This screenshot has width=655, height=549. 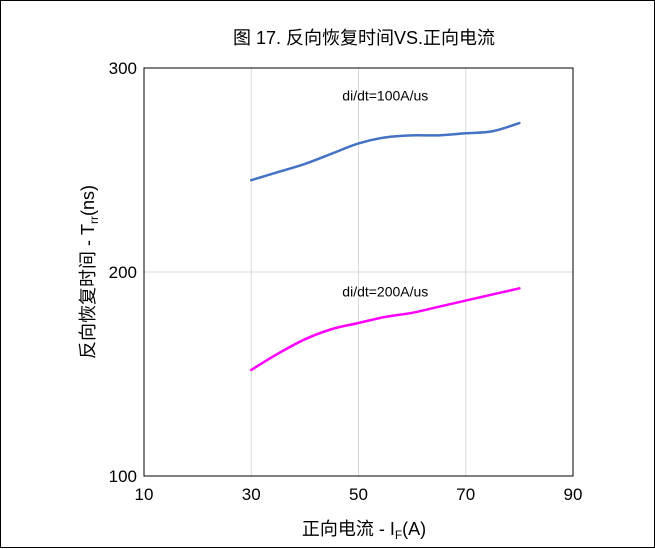 I want to click on y-axis-label-sub: rr, so click(x=94, y=220).